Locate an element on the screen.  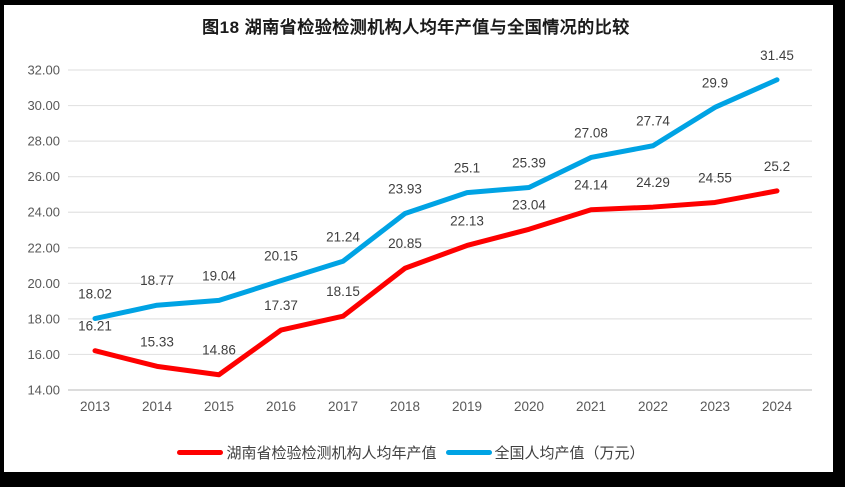
national-data-label: 20.15 is located at coordinates (281, 256).